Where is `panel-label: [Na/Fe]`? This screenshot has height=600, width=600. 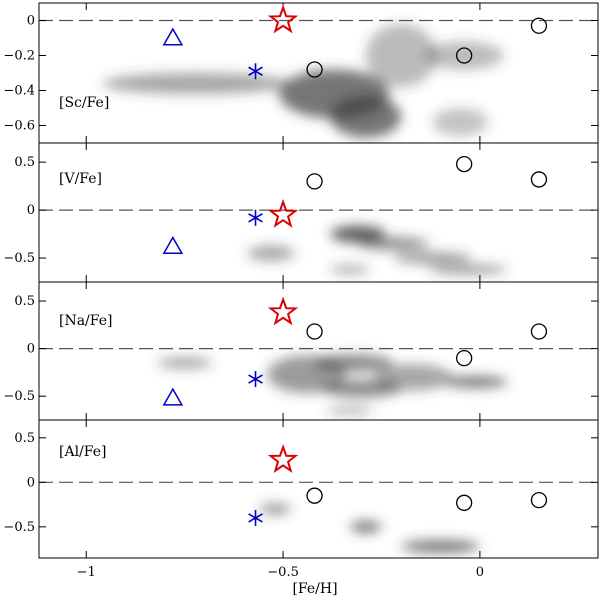
panel-label: [Na/Fe] is located at coordinates (85, 321).